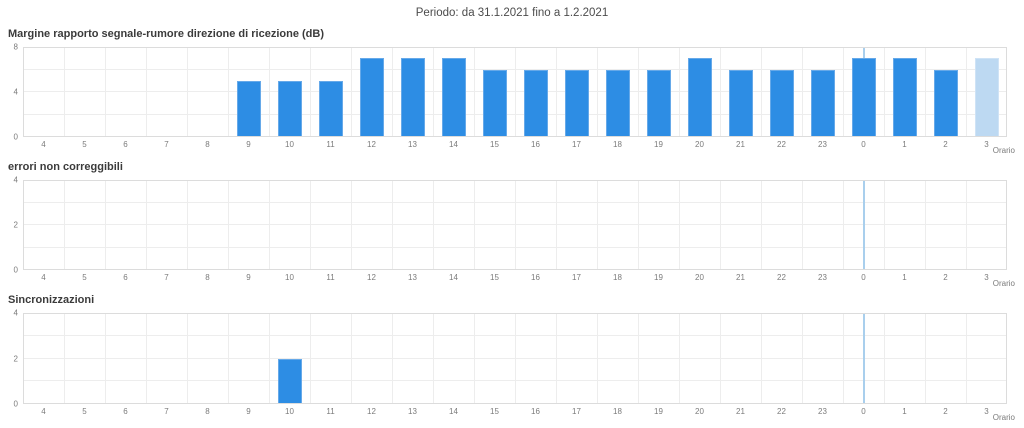 Image resolution: width=1024 pixels, height=428 pixels. I want to click on x-tick-13: 13, so click(412, 144).